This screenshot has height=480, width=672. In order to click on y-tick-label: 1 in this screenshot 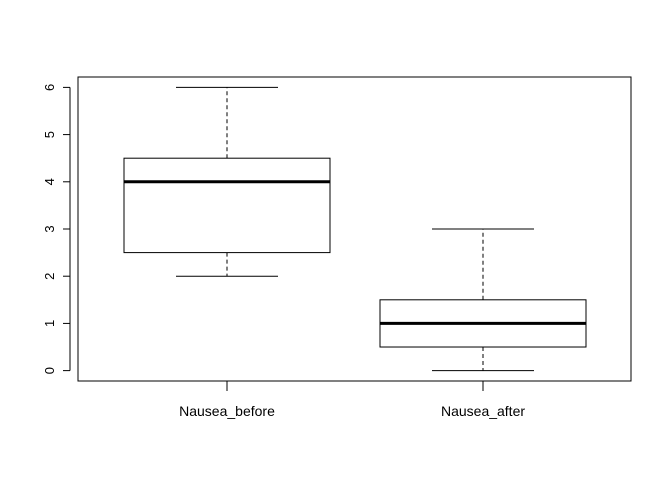, I will do `click(49, 323)`.